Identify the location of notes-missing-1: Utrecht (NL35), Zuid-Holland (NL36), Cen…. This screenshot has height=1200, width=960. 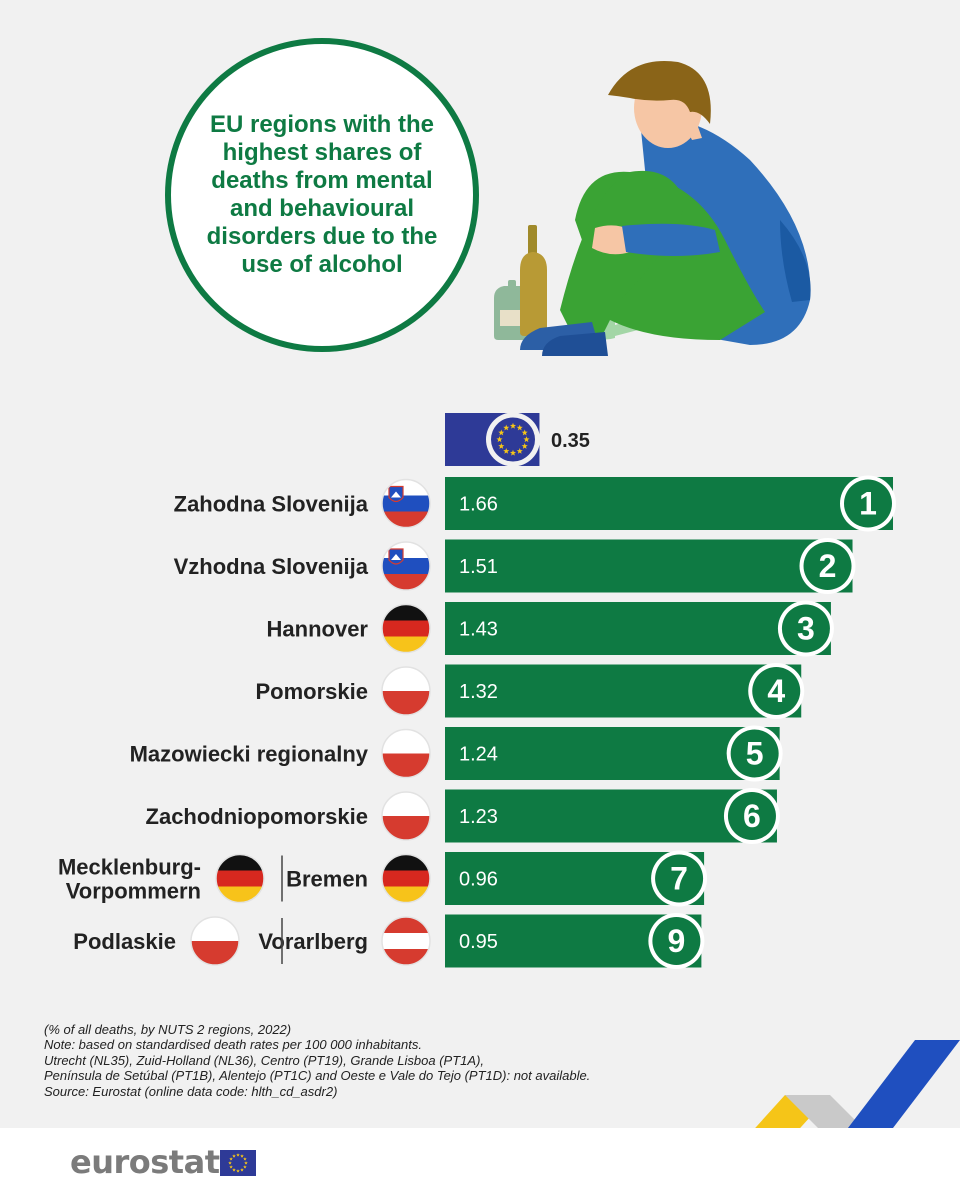
(264, 1060).